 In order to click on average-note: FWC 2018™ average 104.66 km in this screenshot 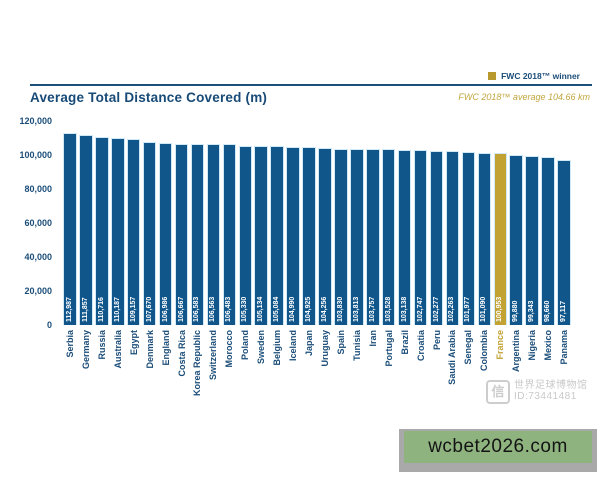, I will do `click(524, 97)`.